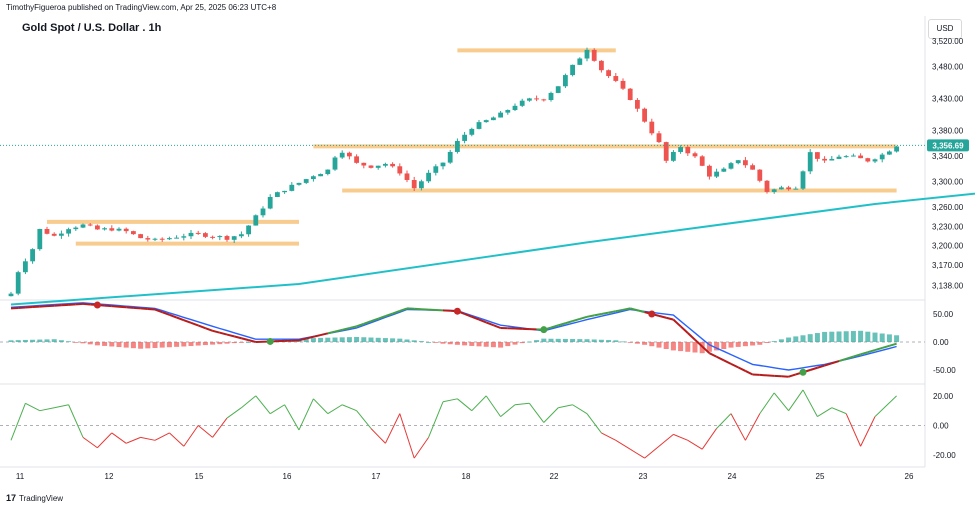 The image size is (975, 508). Describe the element at coordinates (34, 498) in the screenshot. I see `tradingview-brand: 17 TradingView` at that location.